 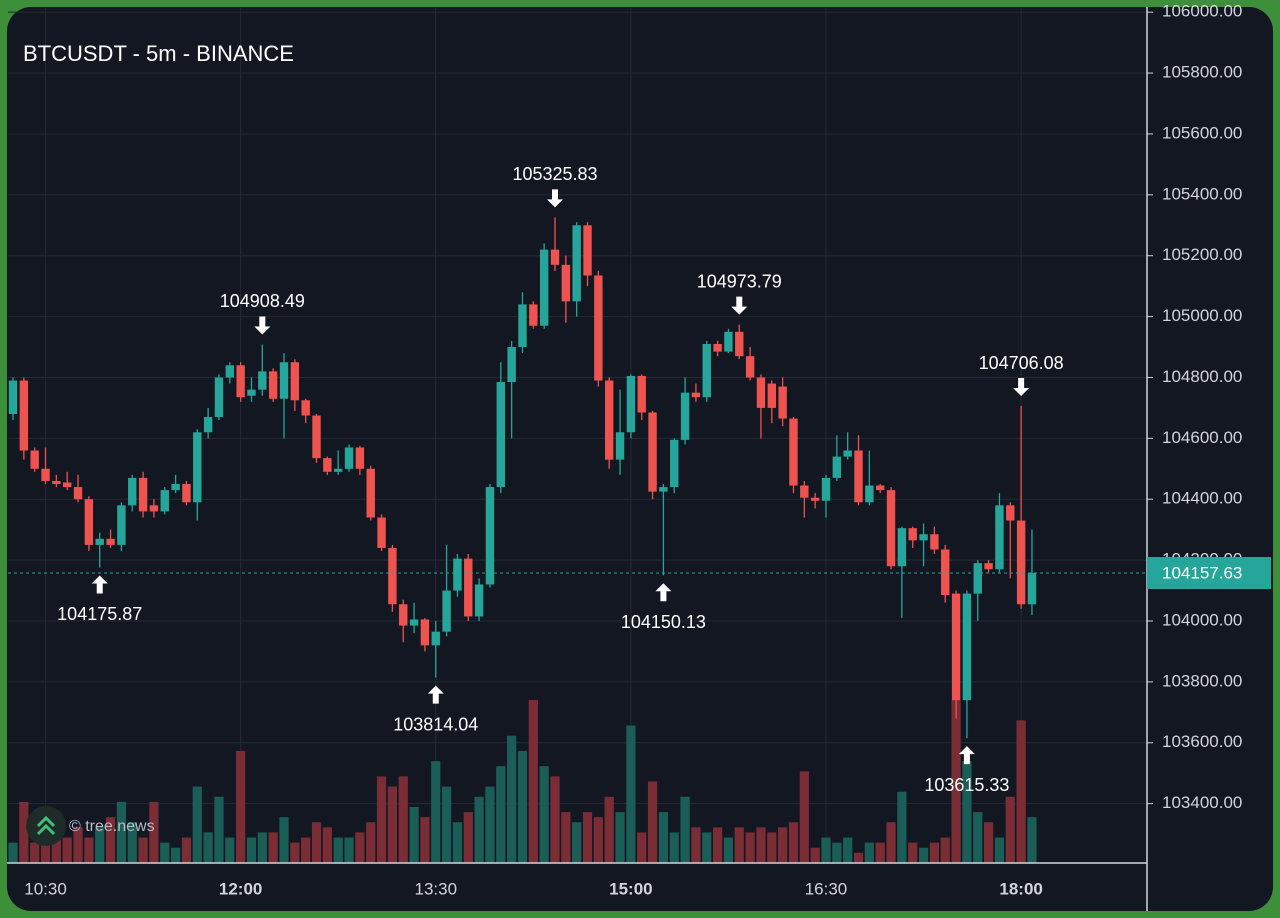 What do you see at coordinates (1202, 680) in the screenshot?
I see `y-tick-label: 103800.00` at bounding box center [1202, 680].